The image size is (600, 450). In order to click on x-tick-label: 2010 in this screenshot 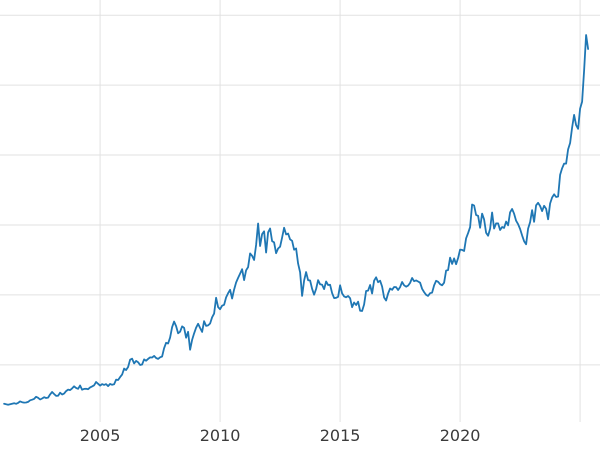, I will do `click(220, 435)`.